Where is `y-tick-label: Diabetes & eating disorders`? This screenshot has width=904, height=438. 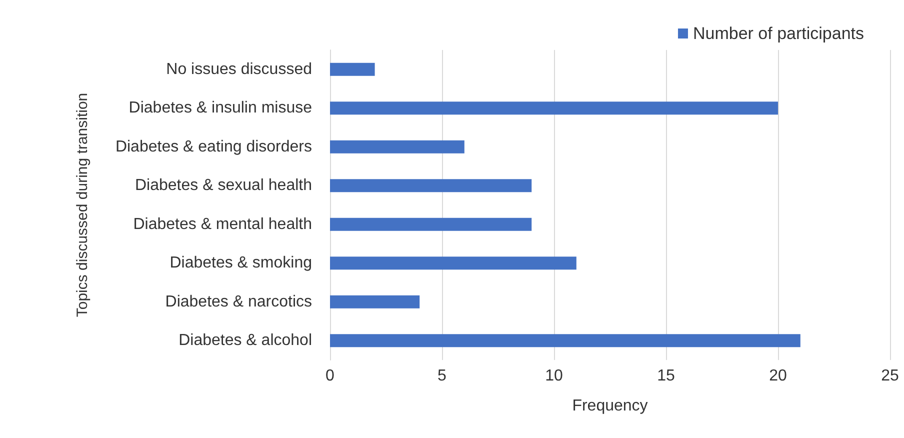 y-tick-label: Diabetes & eating disorders is located at coordinates (213, 147).